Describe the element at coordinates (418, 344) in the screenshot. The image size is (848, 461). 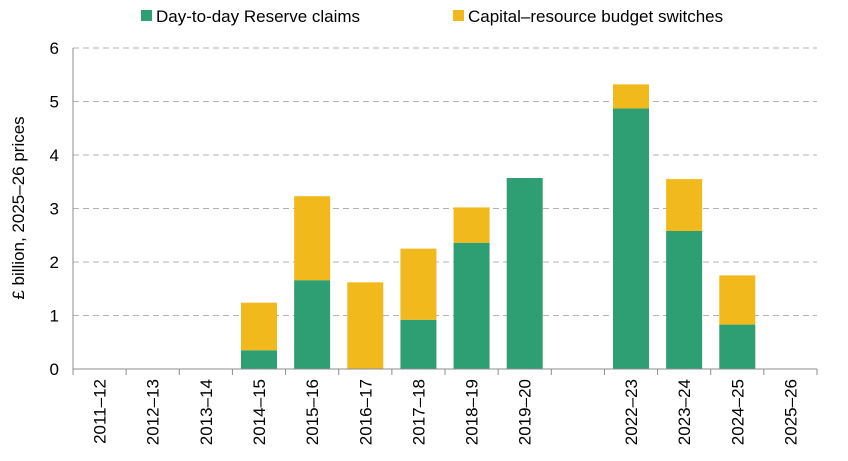
I see `bar-day-to-day-2017–18` at that location.